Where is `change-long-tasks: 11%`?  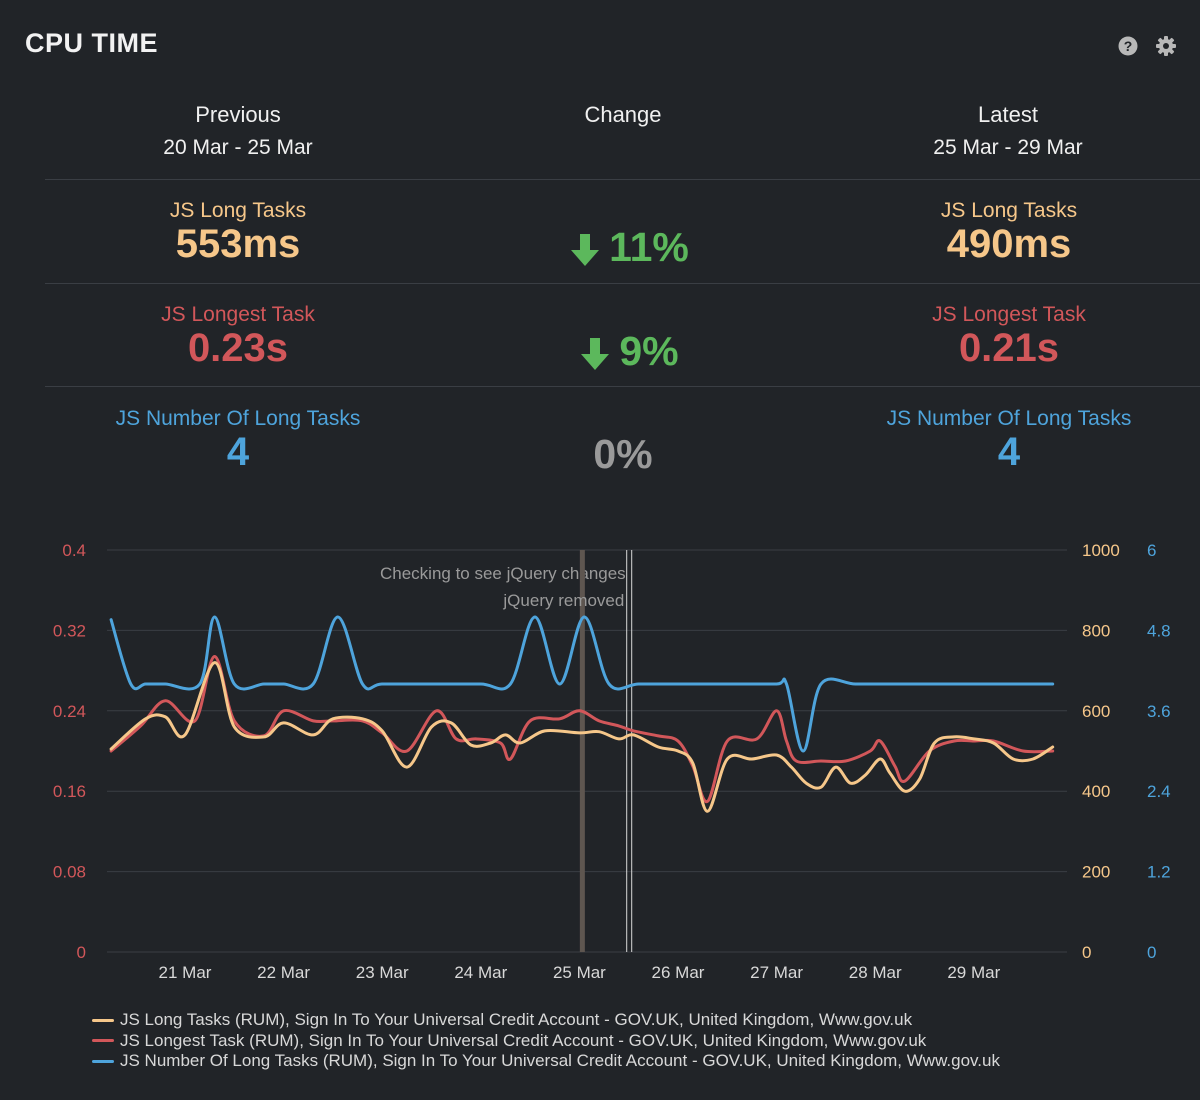
change-long-tasks: 11% is located at coordinates (630, 247).